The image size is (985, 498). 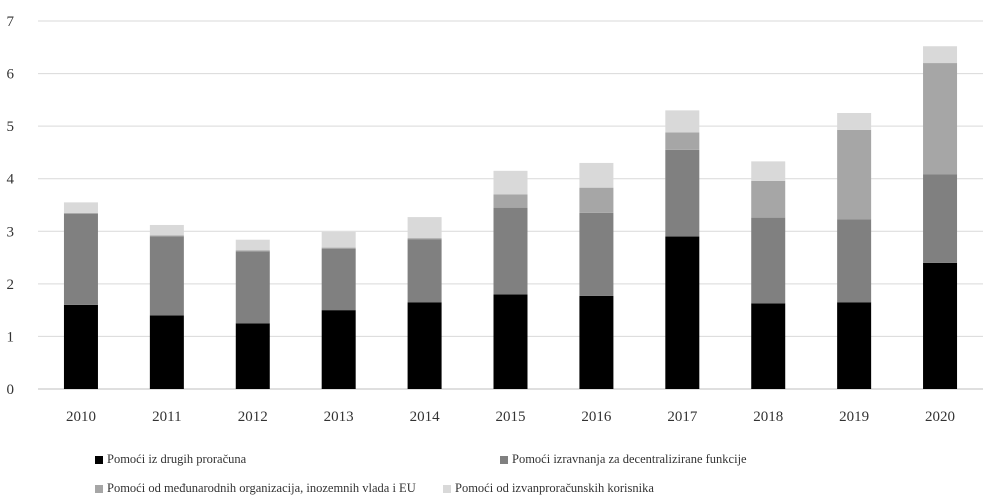 What do you see at coordinates (682, 417) in the screenshot?
I see `x-tick-label: 2017` at bounding box center [682, 417].